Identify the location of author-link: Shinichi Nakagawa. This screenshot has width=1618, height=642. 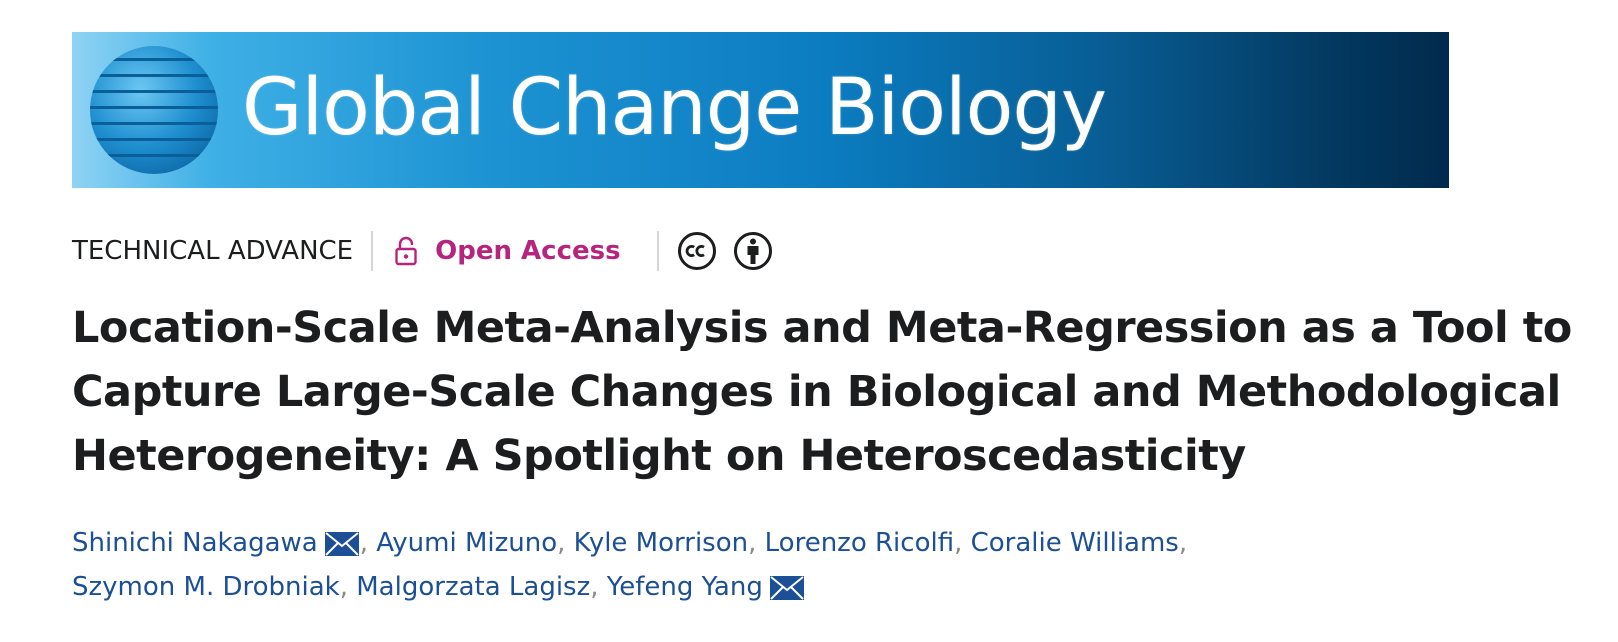
(195, 543).